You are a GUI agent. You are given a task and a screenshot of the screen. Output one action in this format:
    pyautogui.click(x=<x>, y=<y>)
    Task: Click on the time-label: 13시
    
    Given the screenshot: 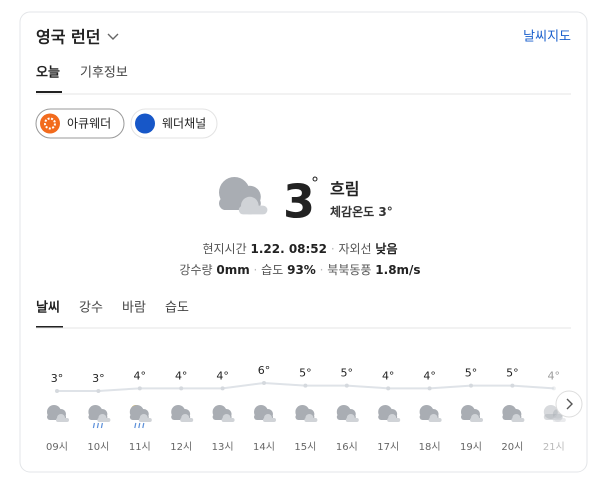 What is the action you would take?
    pyautogui.click(x=223, y=447)
    